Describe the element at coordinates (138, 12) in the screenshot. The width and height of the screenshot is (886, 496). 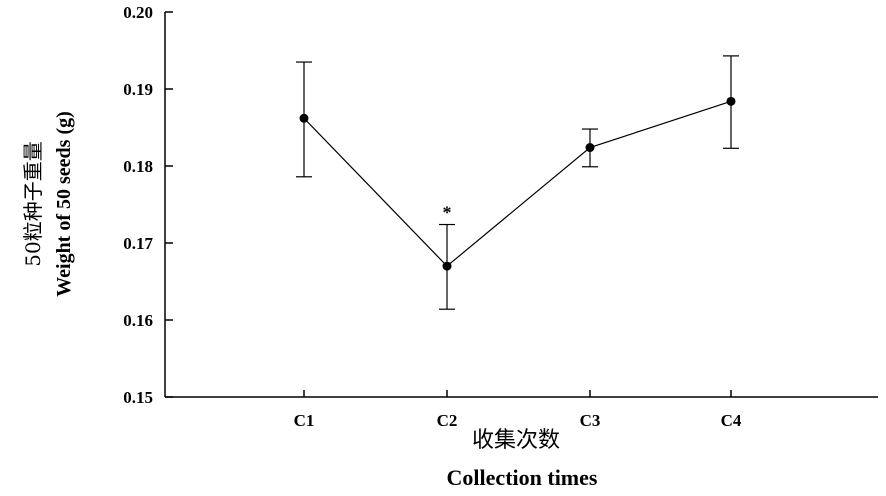
I see `y-tick-label: 0.20` at that location.